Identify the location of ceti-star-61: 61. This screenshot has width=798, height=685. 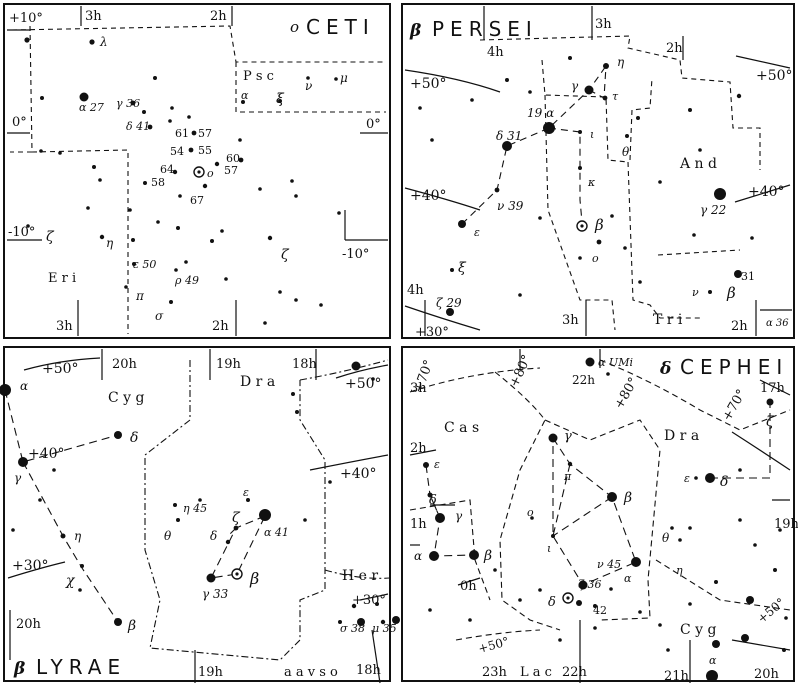
(182, 133).